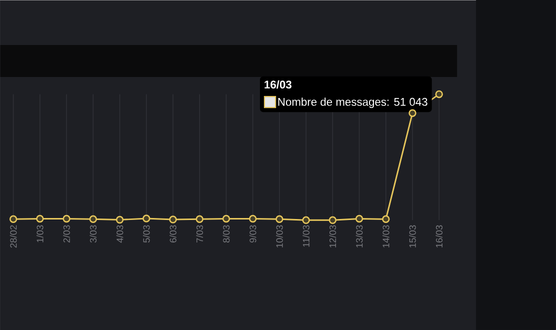 The width and height of the screenshot is (556, 330). What do you see at coordinates (359, 236) in the screenshot?
I see `x-tick-label: 13/03` at bounding box center [359, 236].